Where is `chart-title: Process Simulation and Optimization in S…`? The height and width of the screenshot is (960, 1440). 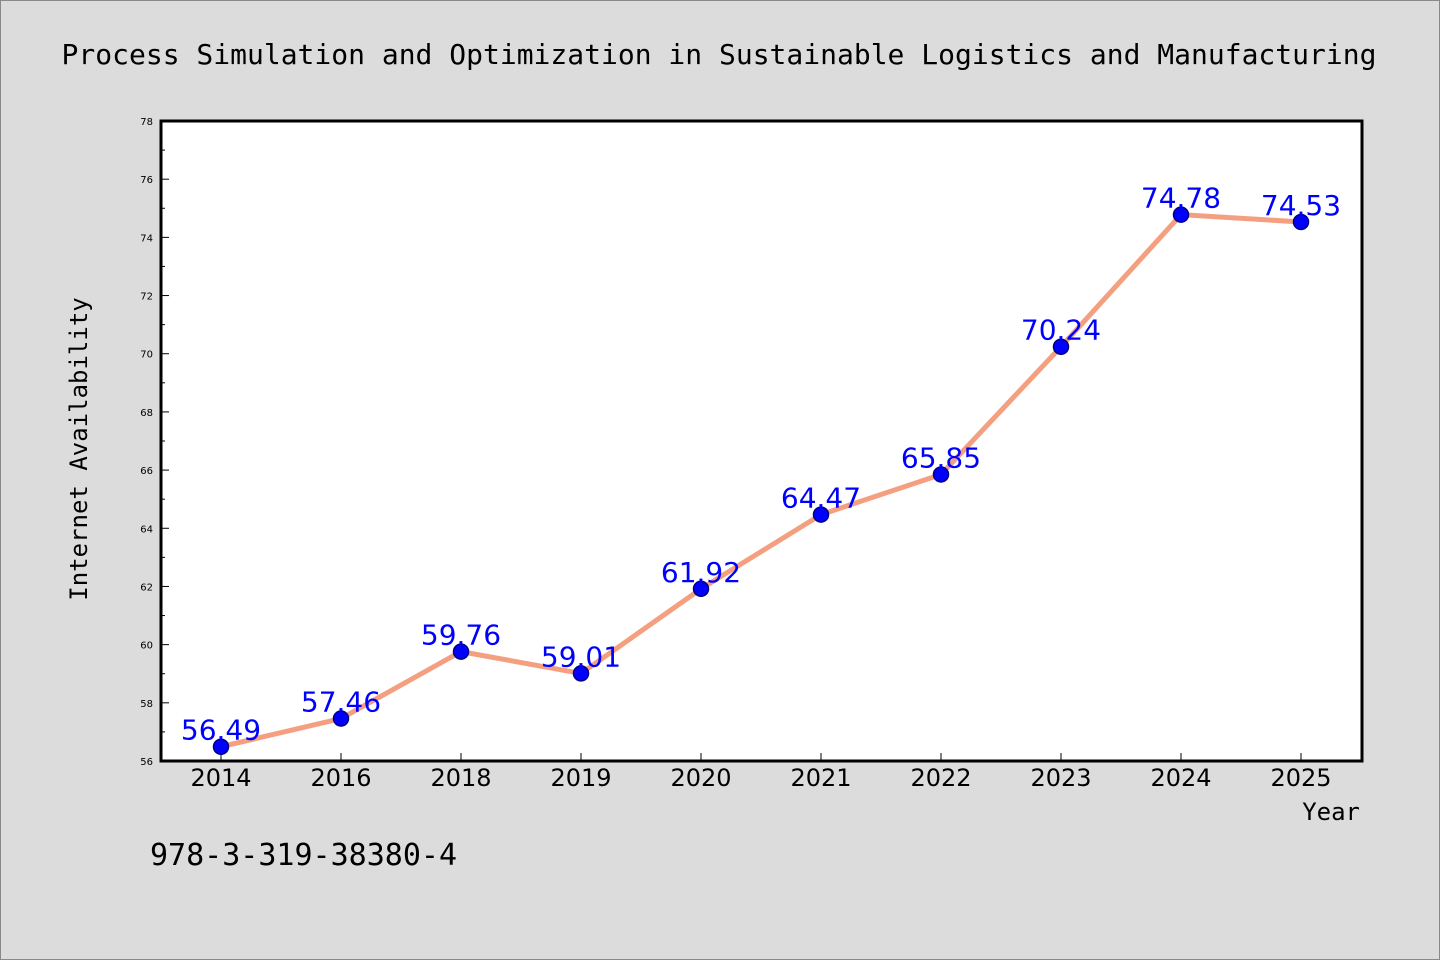 chart-title: Process Simulation and Optimization in S… is located at coordinates (719, 54).